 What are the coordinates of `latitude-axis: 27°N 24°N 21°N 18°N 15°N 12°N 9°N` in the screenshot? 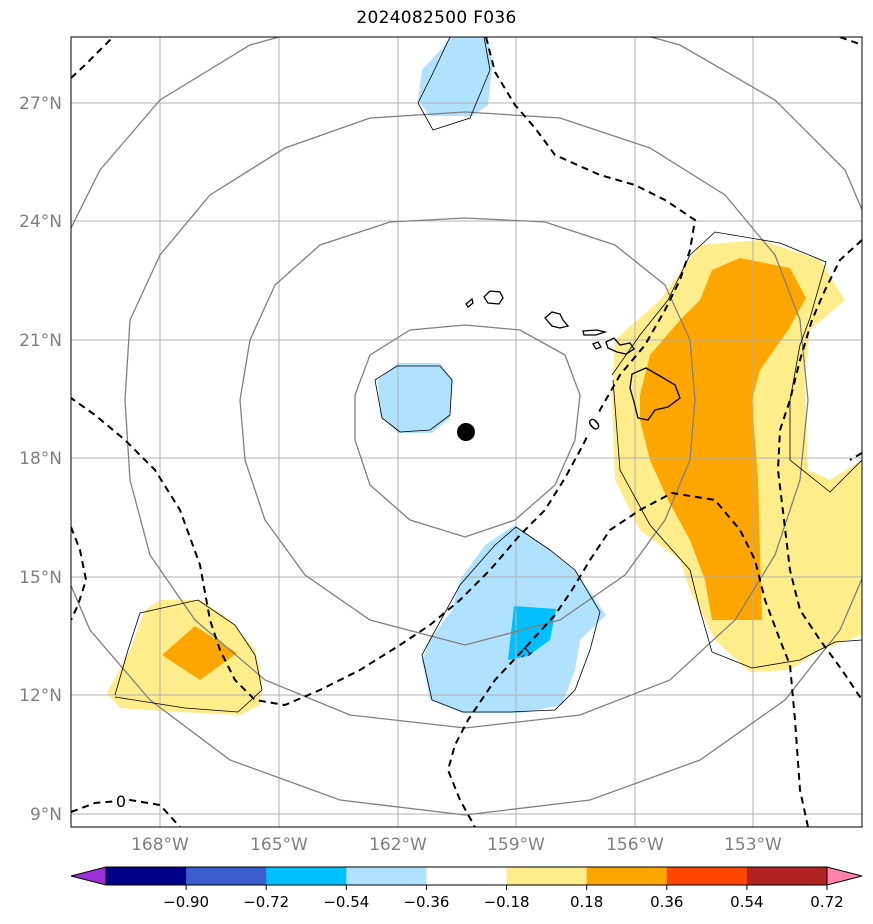 It's located at (40, 459).